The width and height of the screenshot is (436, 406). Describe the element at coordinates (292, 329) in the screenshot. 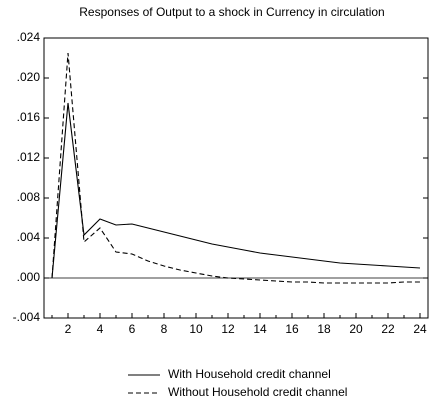

I see `x-tick-label: 16` at that location.